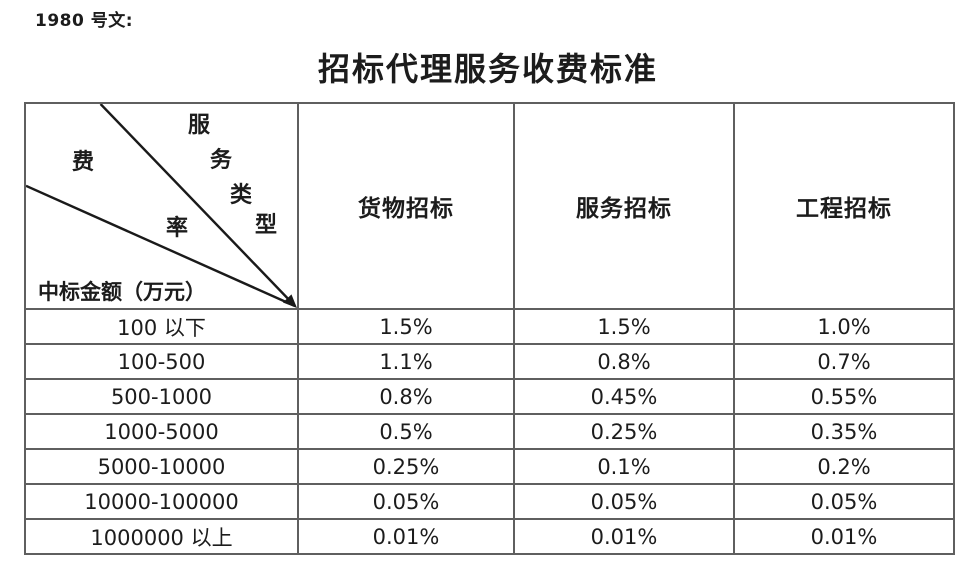 The image size is (976, 581). I want to click on row-range-cell: 5000-10000, so click(161, 466).